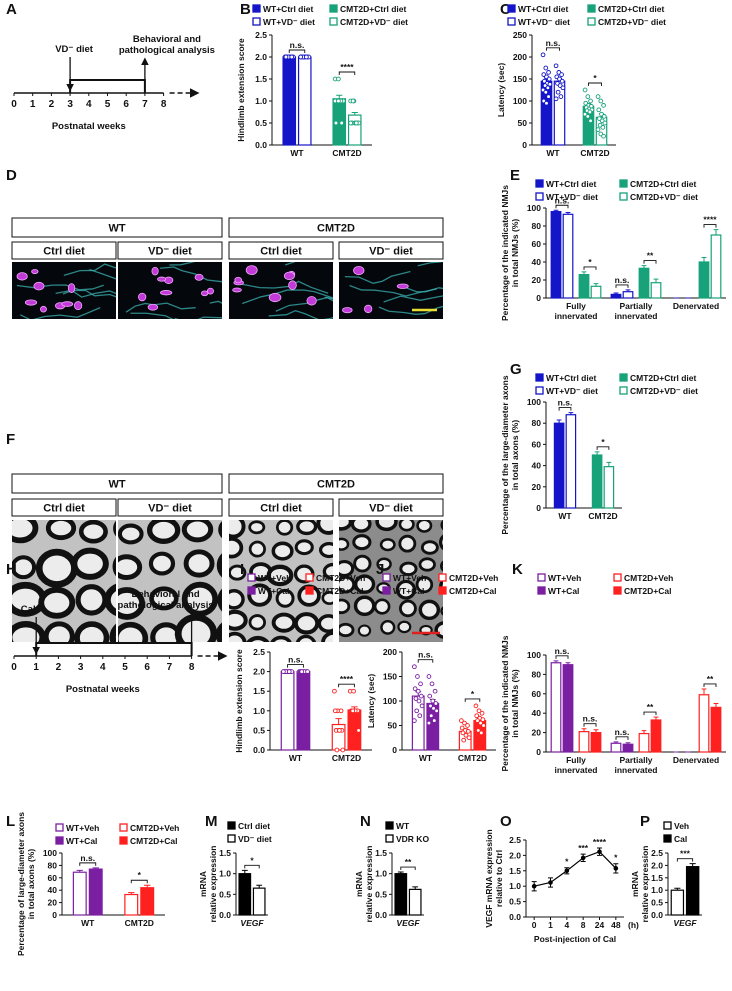  What do you see at coordinates (473, 694) in the screenshot?
I see `significance-label: *` at bounding box center [473, 694].